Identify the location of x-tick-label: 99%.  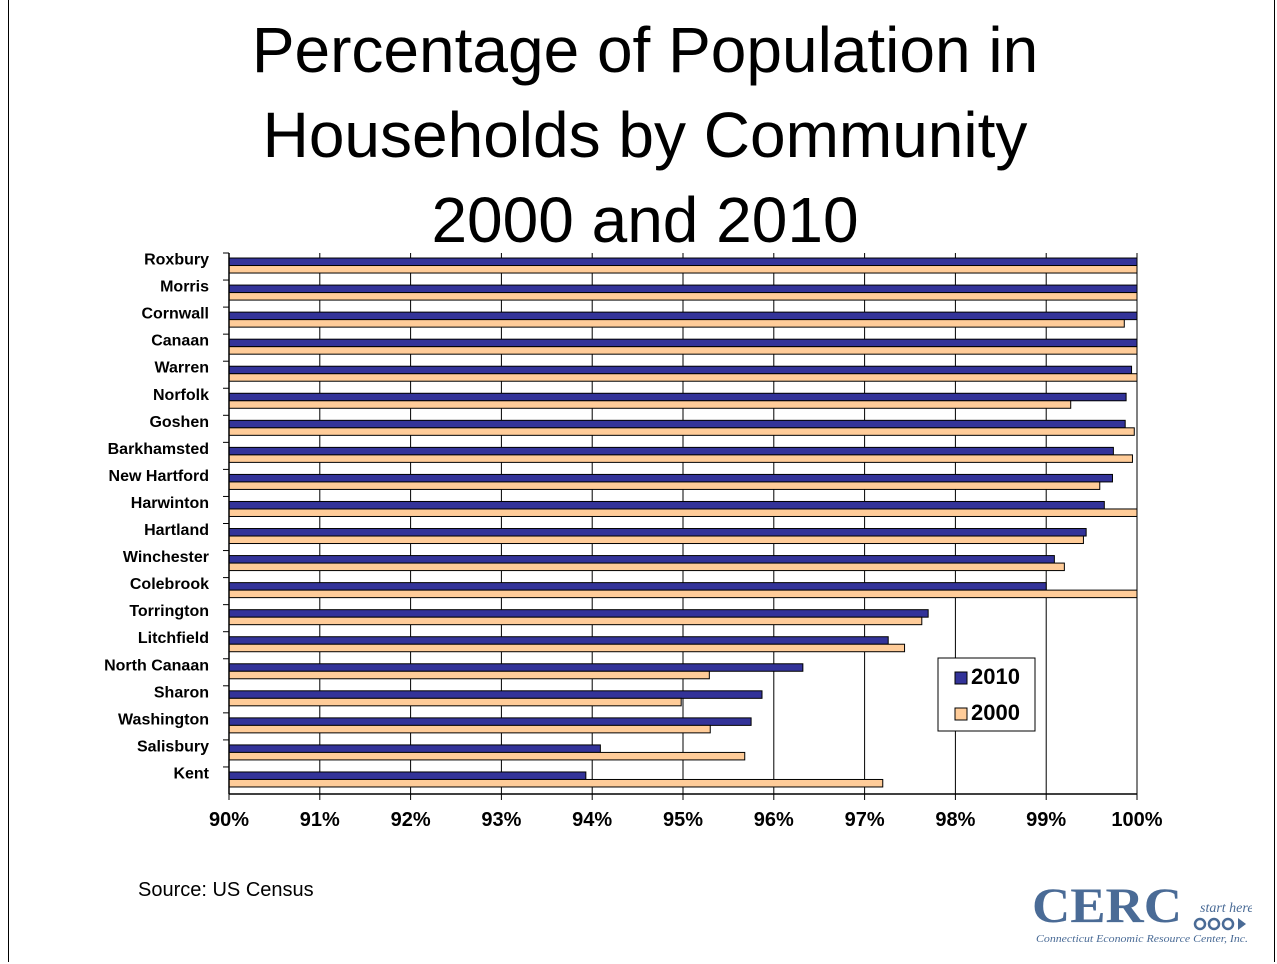
(1046, 820).